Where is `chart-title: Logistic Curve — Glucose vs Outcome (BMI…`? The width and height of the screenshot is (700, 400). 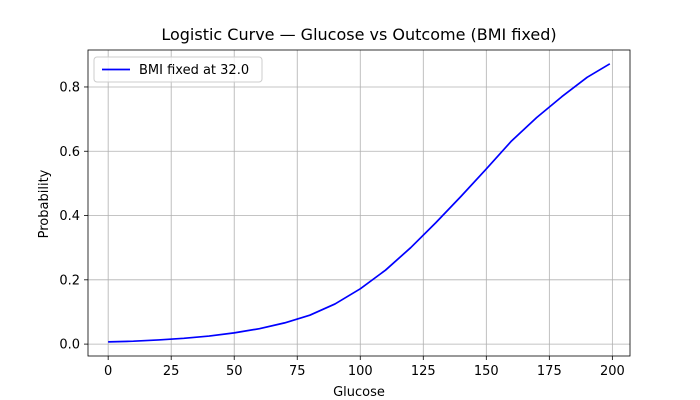
chart-title: Logistic Curve — Glucose vs Outcome (BMI… is located at coordinates (358, 34).